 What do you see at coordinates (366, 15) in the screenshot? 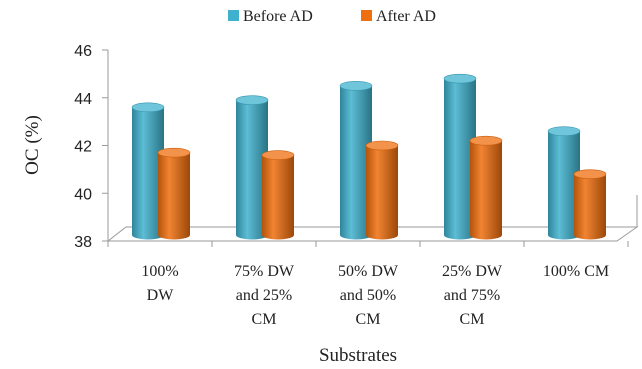
I see `legend-swatch-after-ad` at bounding box center [366, 15].